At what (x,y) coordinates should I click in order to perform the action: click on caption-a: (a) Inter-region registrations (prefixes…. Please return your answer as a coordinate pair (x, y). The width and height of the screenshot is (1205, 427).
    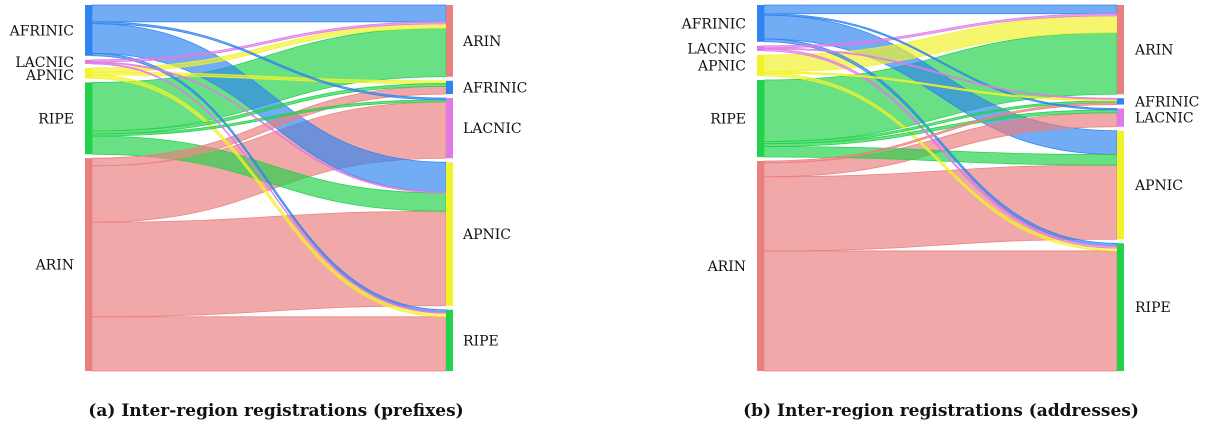
    Looking at the image, I should click on (275, 411).